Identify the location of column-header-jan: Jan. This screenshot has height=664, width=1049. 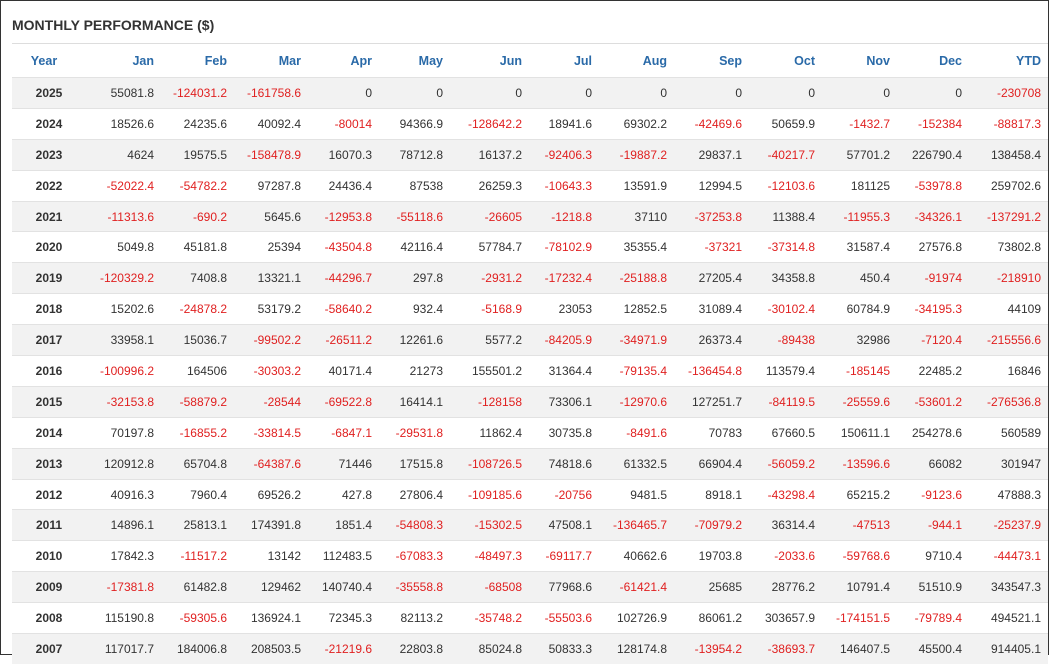
(118, 61).